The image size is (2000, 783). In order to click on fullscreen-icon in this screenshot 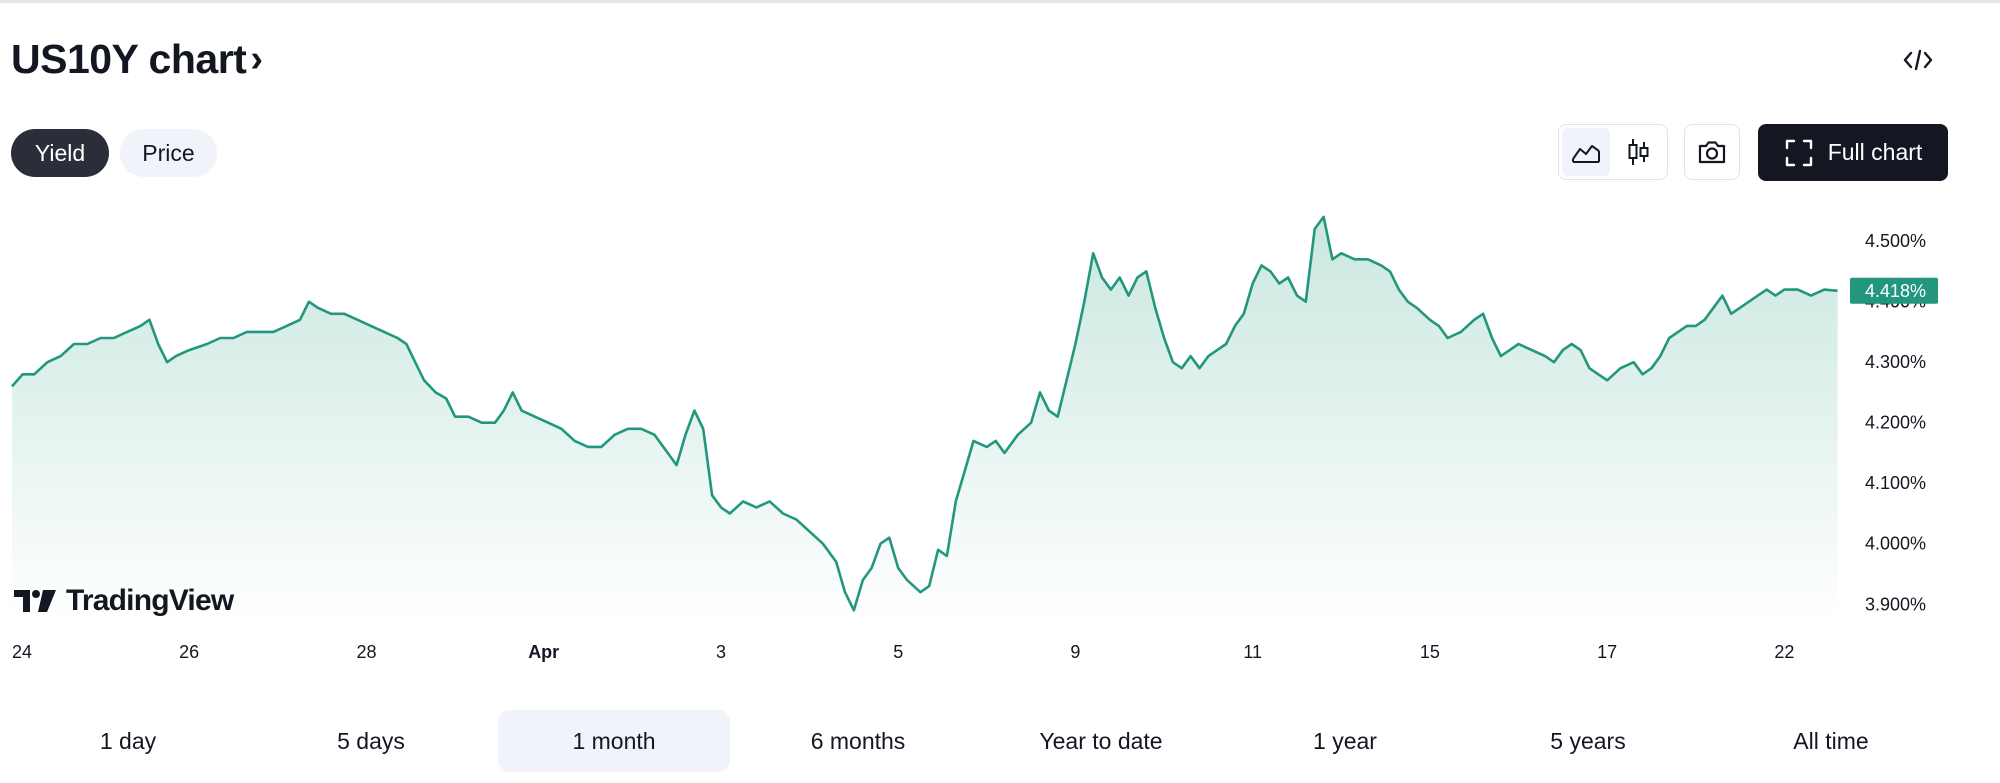, I will do `click(1798, 152)`.